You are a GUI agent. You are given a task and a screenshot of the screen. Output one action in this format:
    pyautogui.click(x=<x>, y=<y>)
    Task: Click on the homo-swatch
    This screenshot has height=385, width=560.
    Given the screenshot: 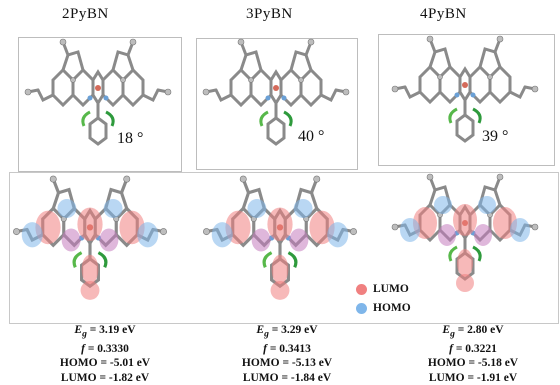 What is the action you would take?
    pyautogui.click(x=361, y=308)
    